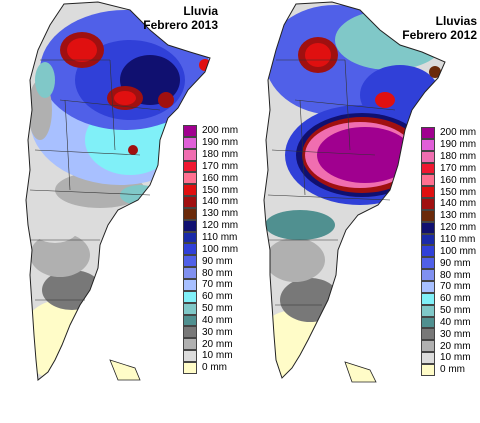 This screenshot has width=480, height=423. I want to click on legend-row: 100 mm, so click(211, 249).